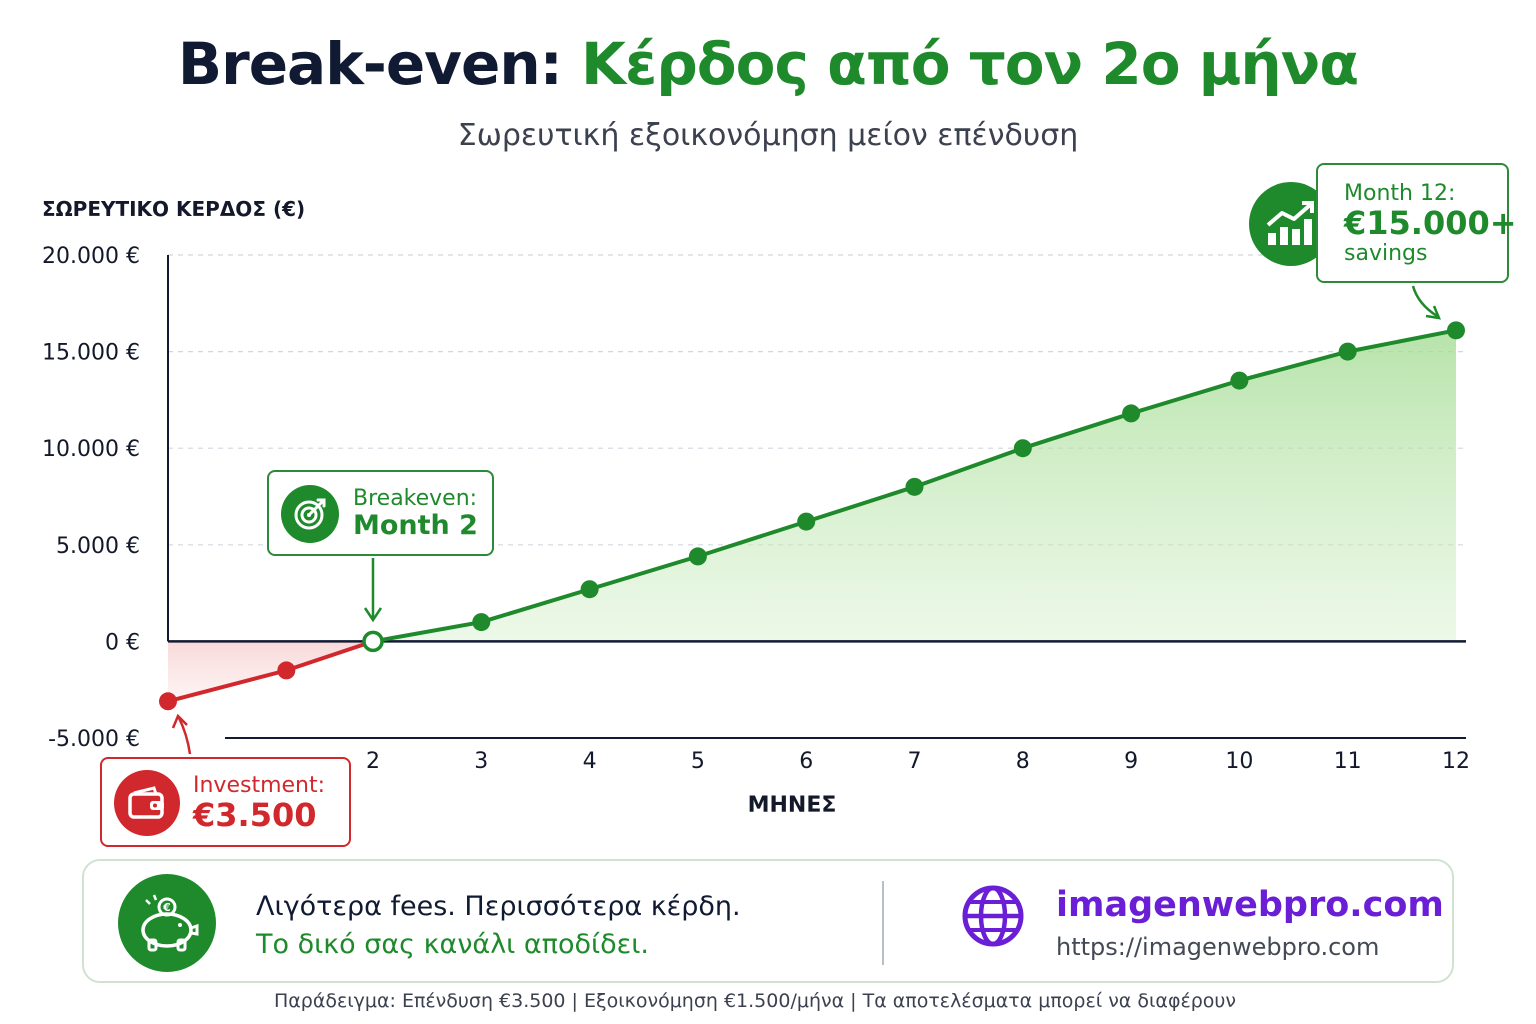 The image size is (1536, 1024). What do you see at coordinates (1218, 947) in the screenshot?
I see `website-url-link: https://imagenwebpro.com` at bounding box center [1218, 947].